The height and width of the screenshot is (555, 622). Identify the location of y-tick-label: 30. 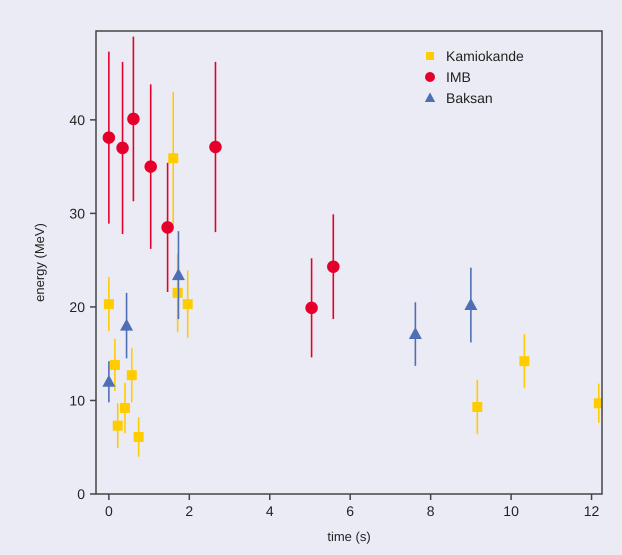
(77, 213).